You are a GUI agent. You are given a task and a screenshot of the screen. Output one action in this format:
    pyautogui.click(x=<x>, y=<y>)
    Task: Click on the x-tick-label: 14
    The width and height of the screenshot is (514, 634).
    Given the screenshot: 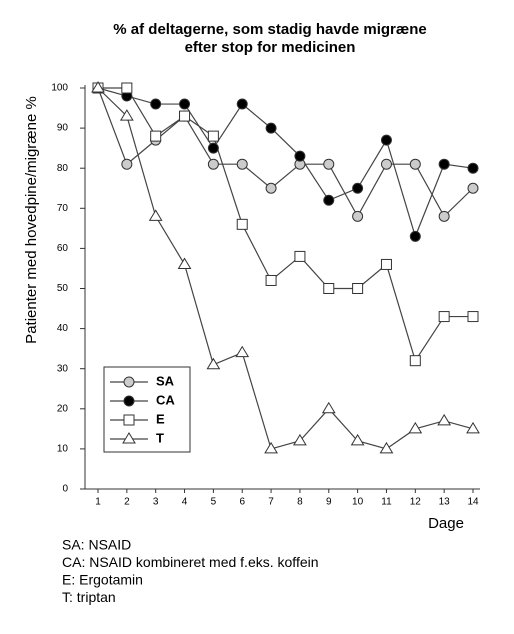 What is the action you would take?
    pyautogui.click(x=473, y=502)
    